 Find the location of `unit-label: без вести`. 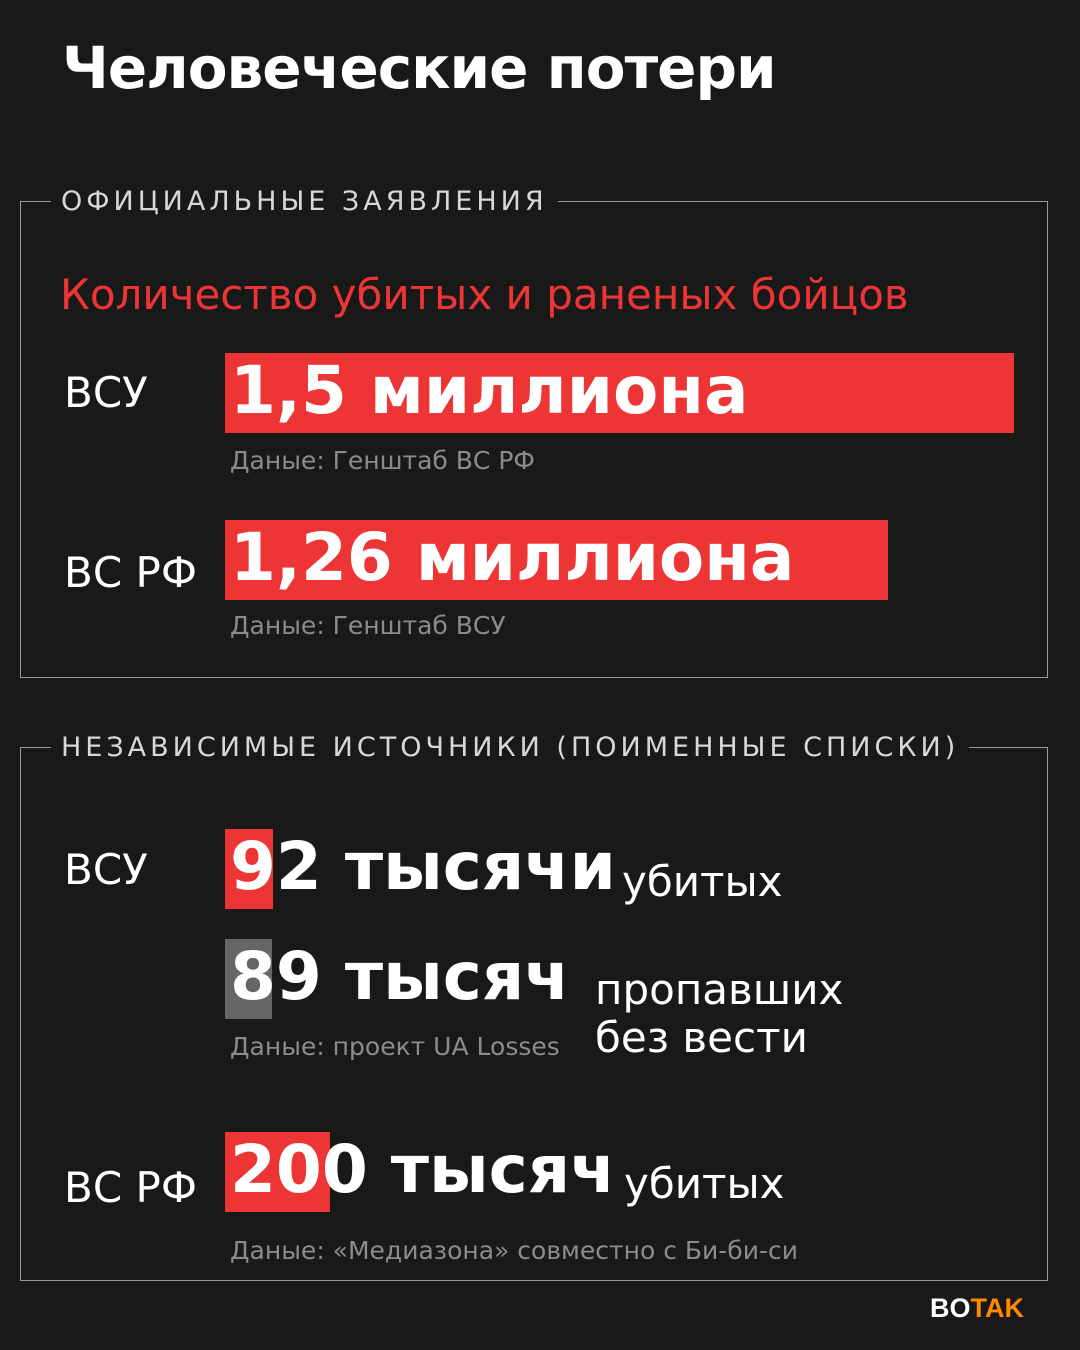

unit-label: без вести is located at coordinates (701, 1037).